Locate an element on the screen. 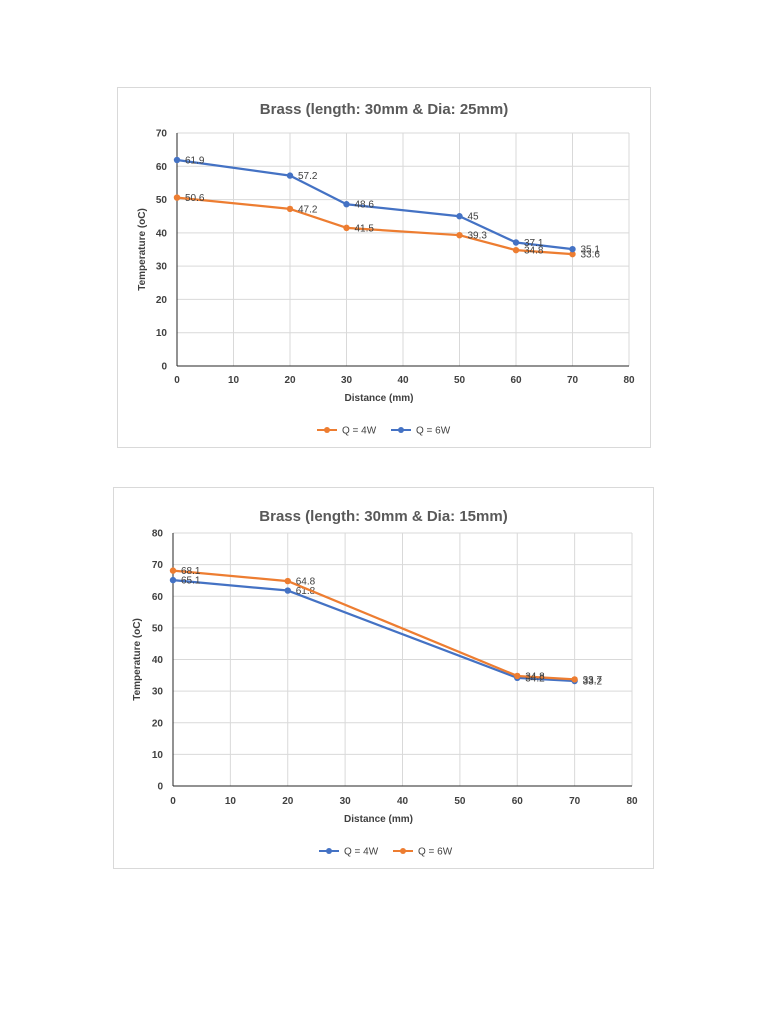 The image size is (768, 1024). data-label: 39.3 is located at coordinates (478, 236).